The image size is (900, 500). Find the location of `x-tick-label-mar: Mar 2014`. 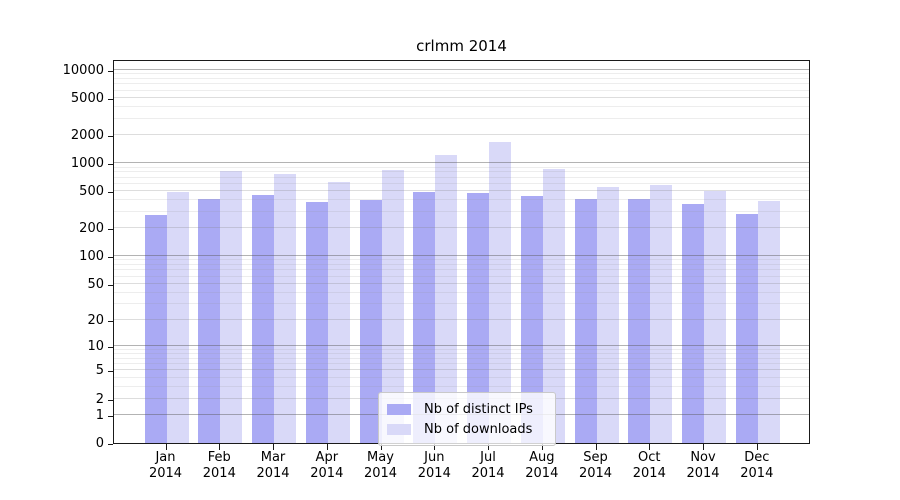

x-tick-label-mar: Mar 2014 is located at coordinates (273, 466).